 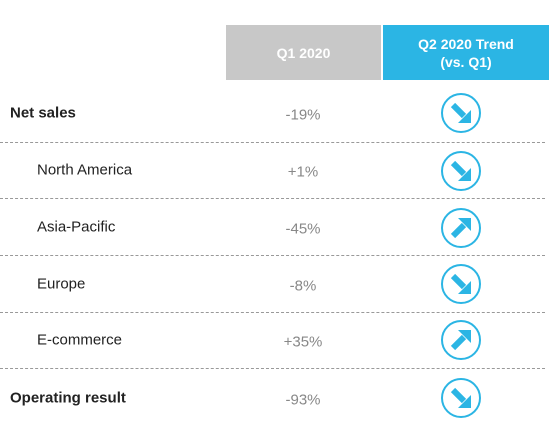 What do you see at coordinates (61, 284) in the screenshot?
I see `row-label: Europe` at bounding box center [61, 284].